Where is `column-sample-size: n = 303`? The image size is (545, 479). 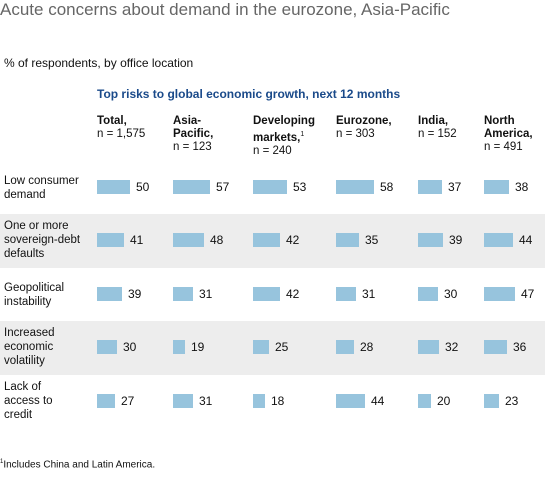 column-sample-size: n = 303 is located at coordinates (355, 134).